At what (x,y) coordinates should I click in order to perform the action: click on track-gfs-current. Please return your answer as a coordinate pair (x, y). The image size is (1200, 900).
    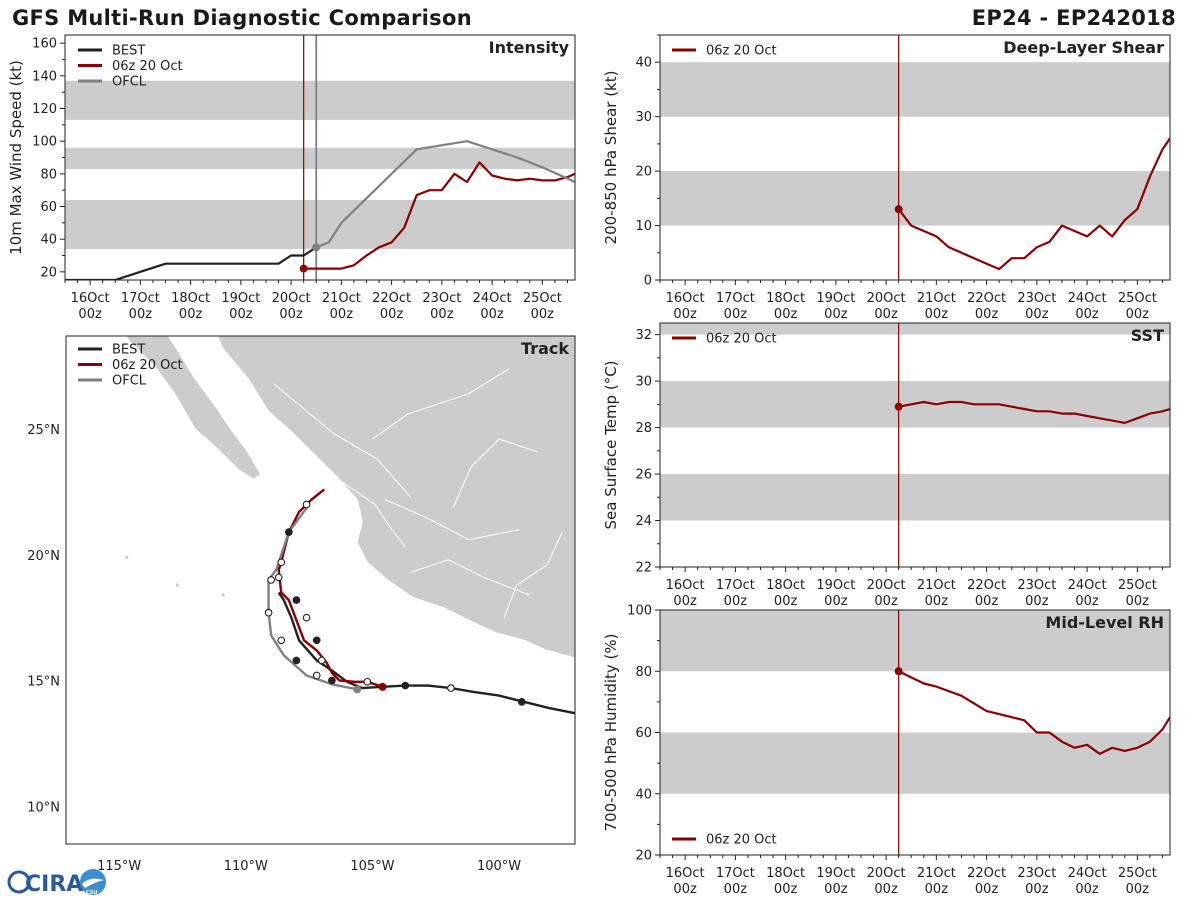
    Looking at the image, I should click on (382, 686).